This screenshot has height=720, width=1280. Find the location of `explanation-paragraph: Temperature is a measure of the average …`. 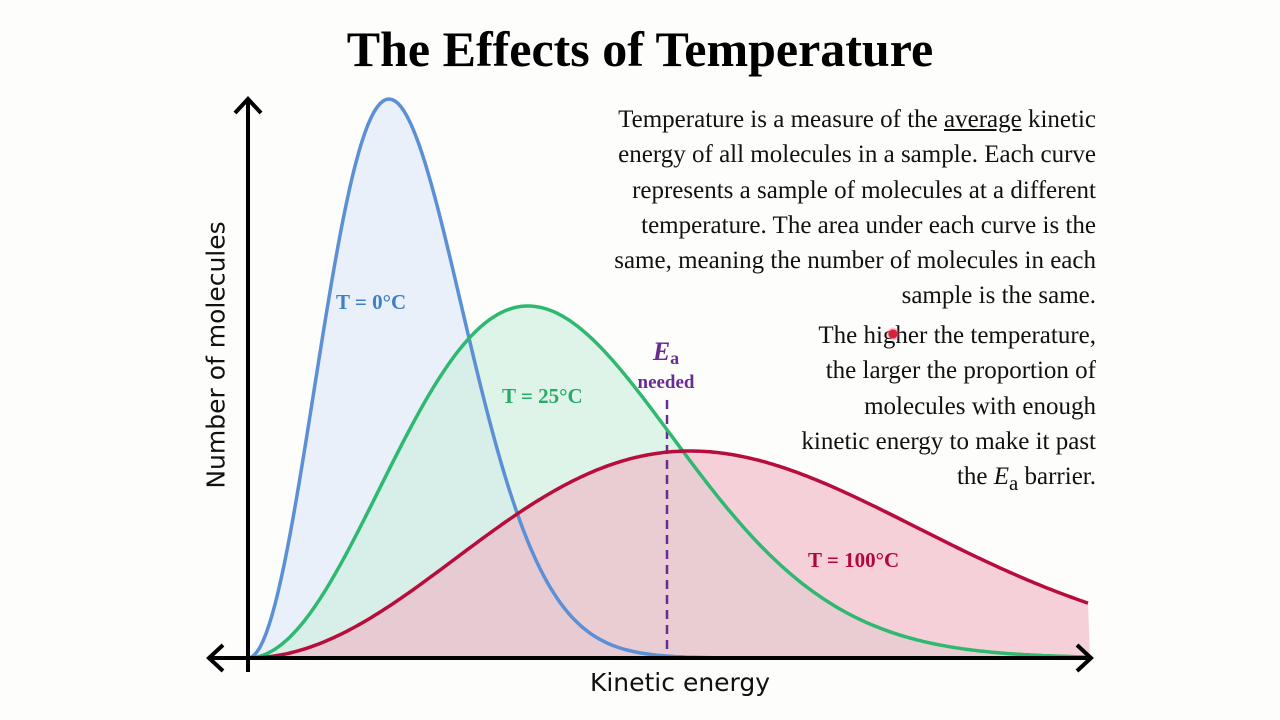

explanation-paragraph: Temperature is a measure of the average … is located at coordinates (855, 208).